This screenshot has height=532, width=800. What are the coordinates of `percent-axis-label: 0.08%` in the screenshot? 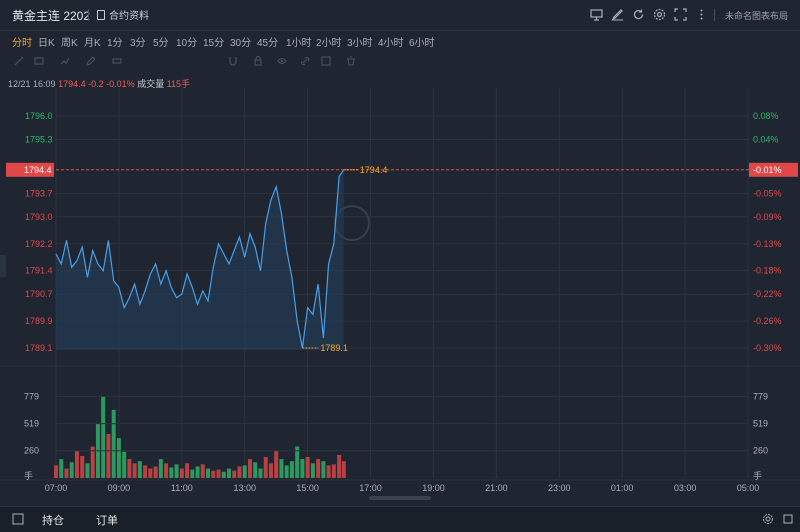 It's located at (766, 116).